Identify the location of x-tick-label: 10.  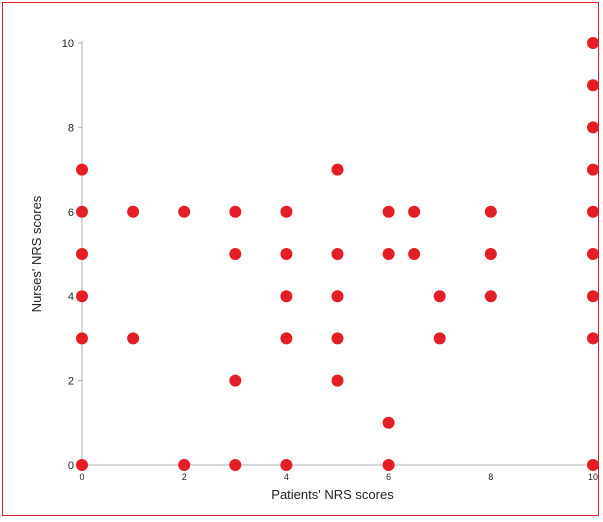
(593, 477).